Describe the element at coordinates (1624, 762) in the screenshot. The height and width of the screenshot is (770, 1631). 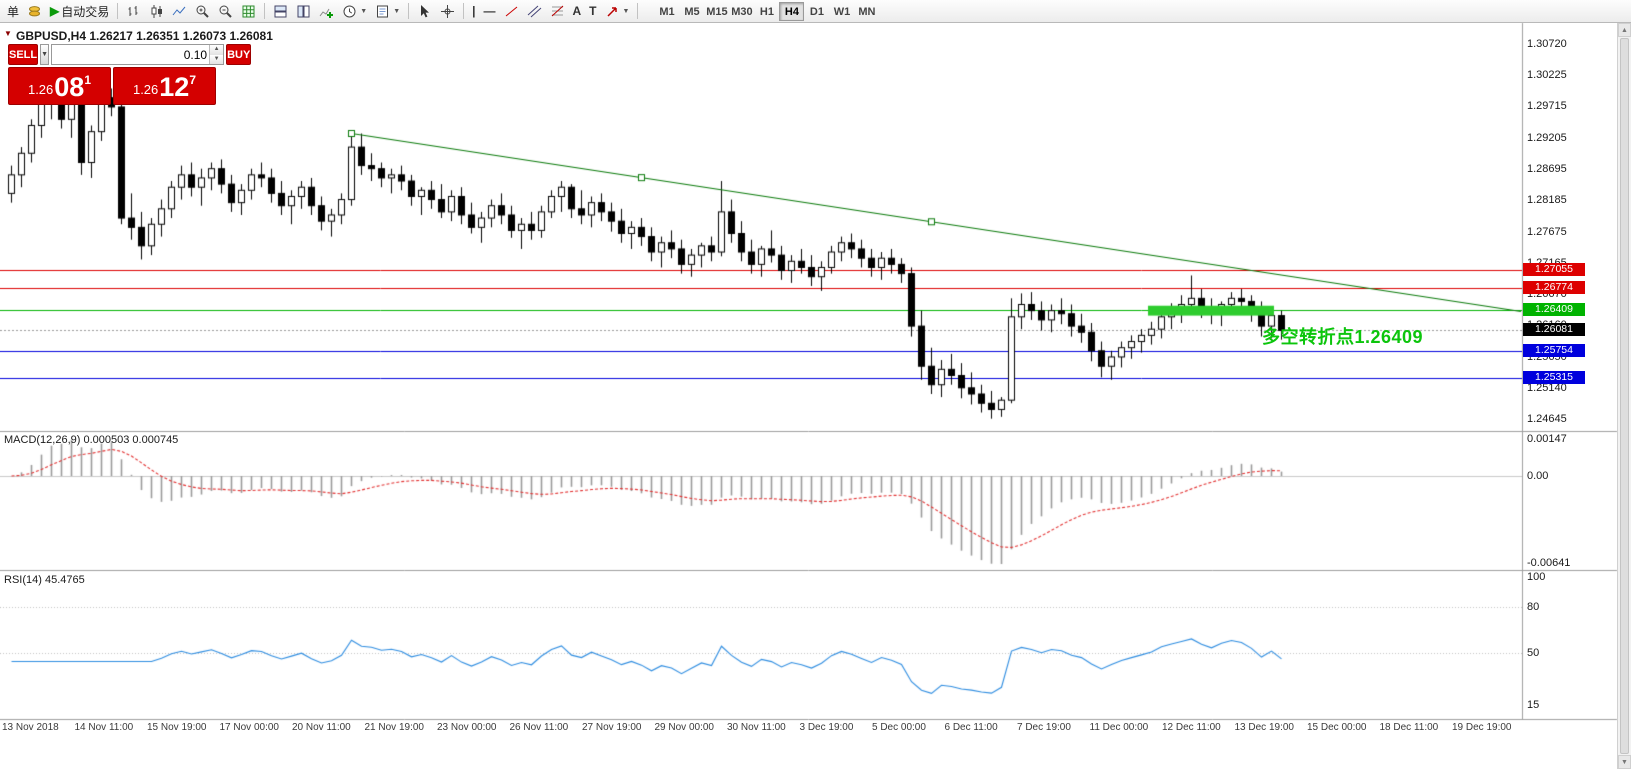
I see `scroll-down-icon: ▼` at that location.